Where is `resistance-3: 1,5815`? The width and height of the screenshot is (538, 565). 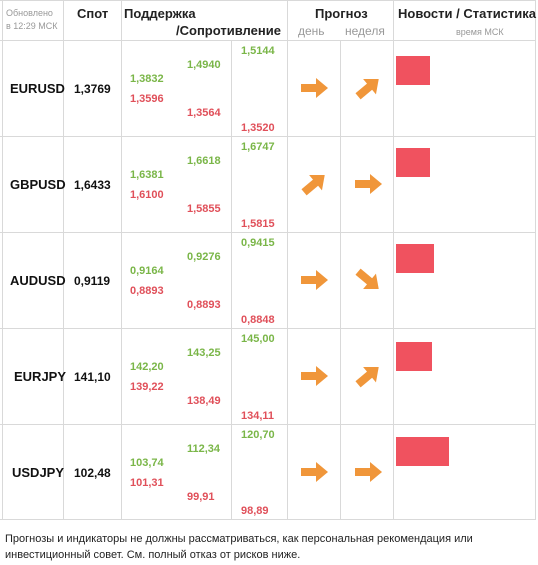 resistance-3: 1,5815 is located at coordinates (258, 224).